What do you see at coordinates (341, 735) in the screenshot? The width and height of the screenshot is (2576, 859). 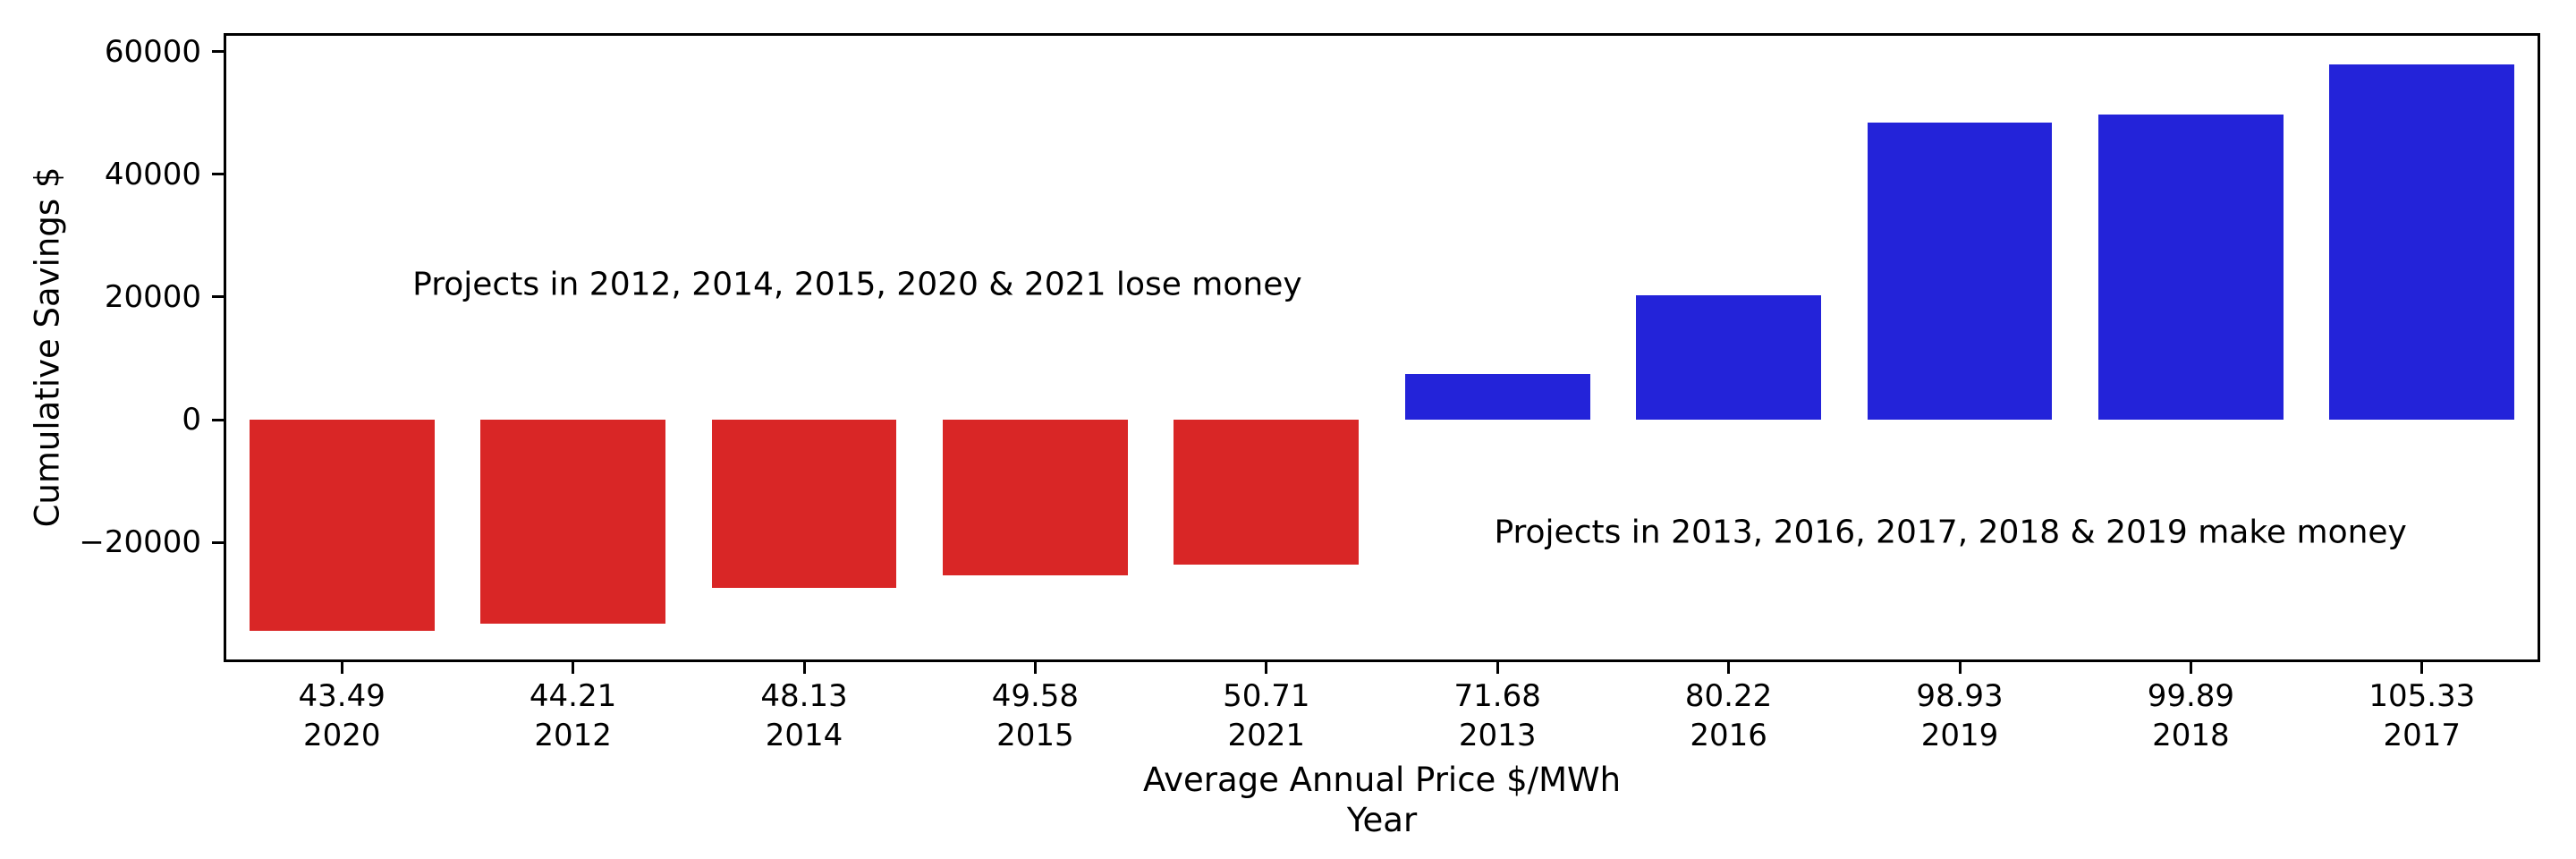 I see `x-tick-year: 2020` at bounding box center [341, 735].